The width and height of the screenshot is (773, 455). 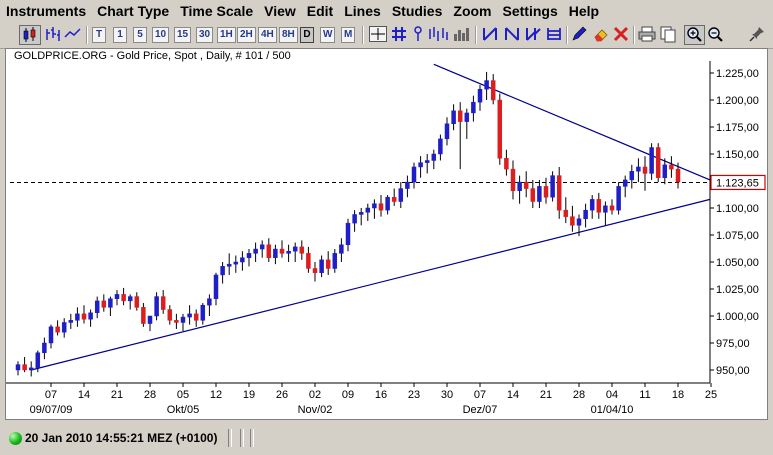 I want to click on indicator-toggle-icon, so click(x=439, y=35).